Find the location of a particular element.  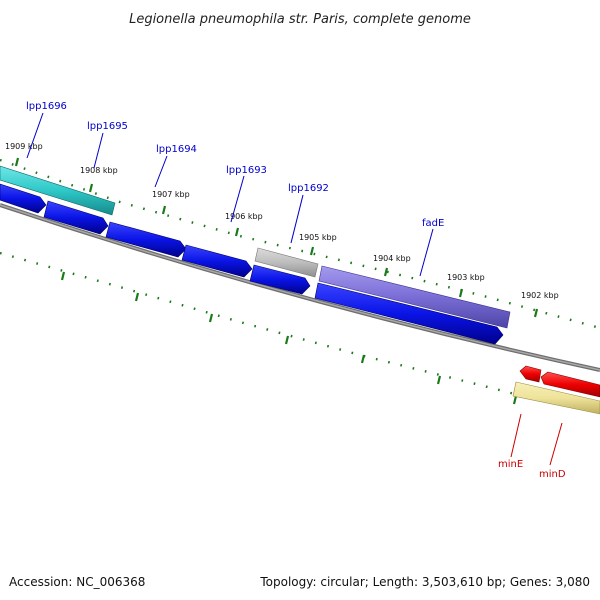

gene-yellow is located at coordinates (556, 398).